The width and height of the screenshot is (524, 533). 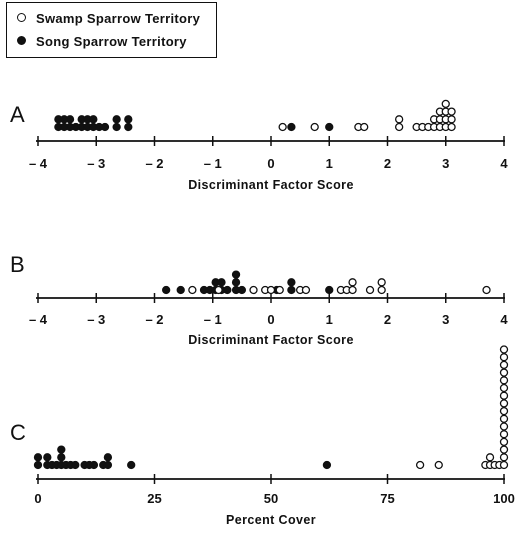 What do you see at coordinates (96, 163) in the screenshot?
I see `x-tick-label: – 3` at bounding box center [96, 163].